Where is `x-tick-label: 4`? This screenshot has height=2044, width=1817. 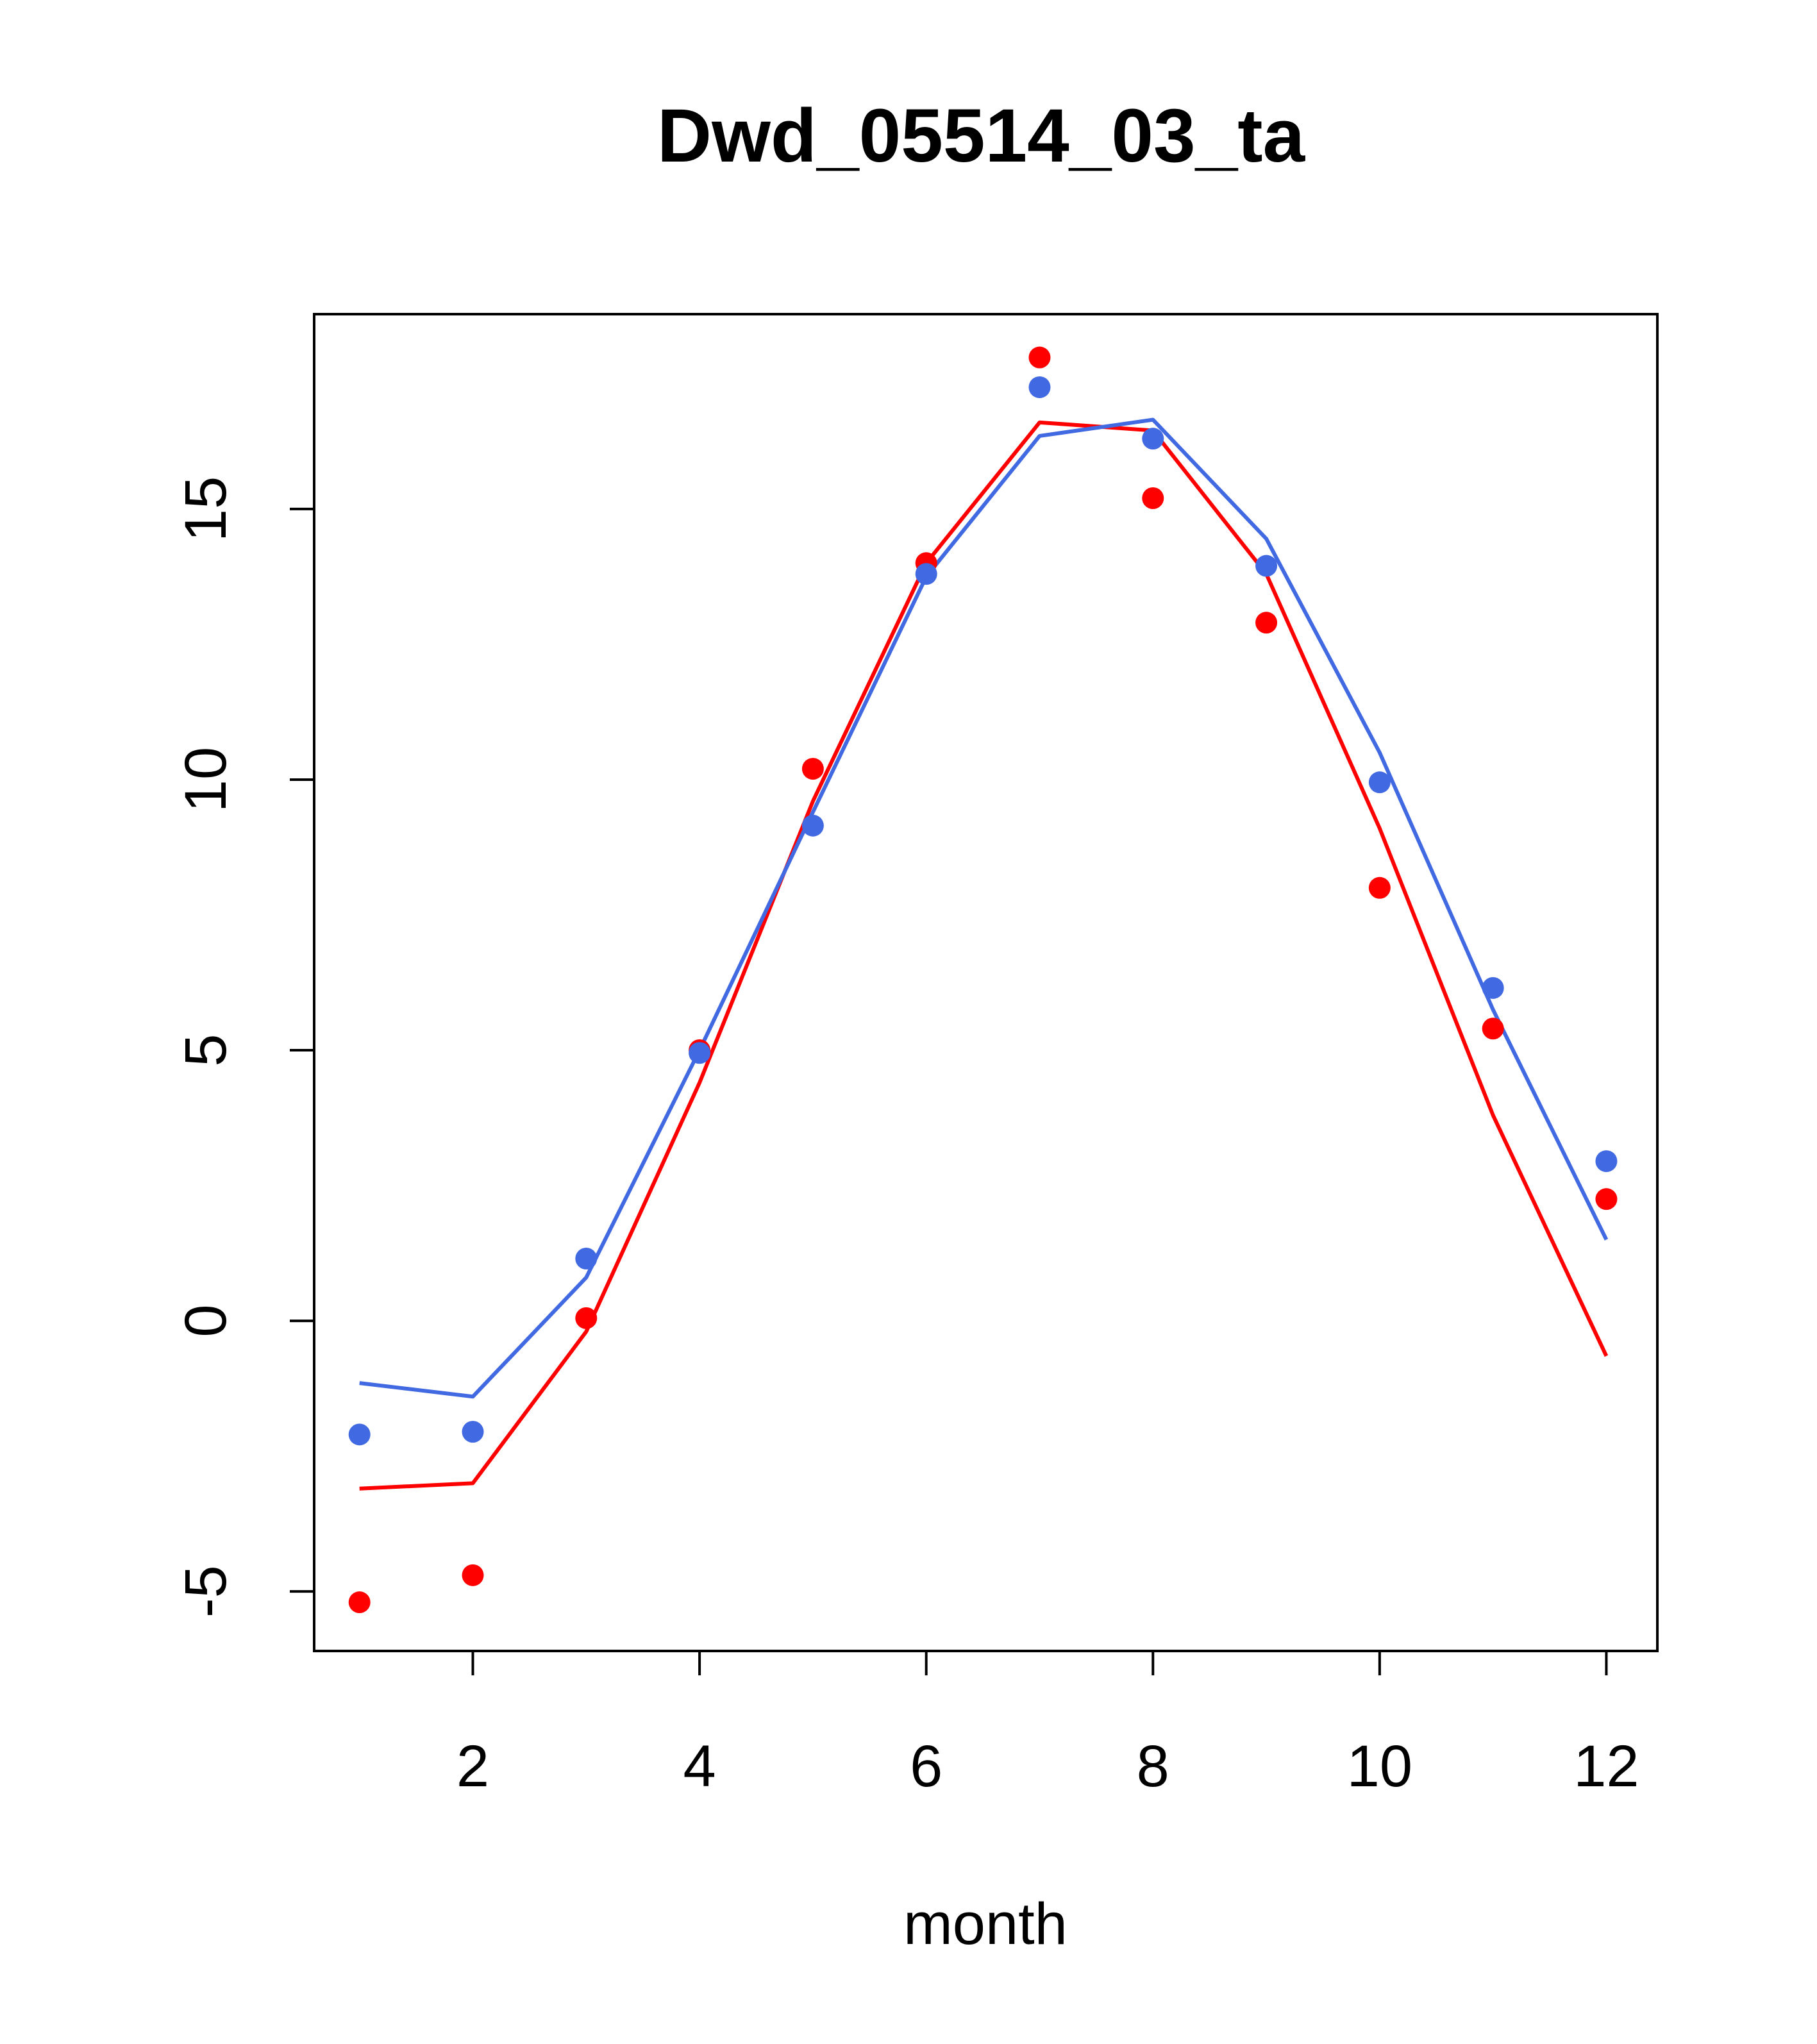
x-tick-label: 4 is located at coordinates (699, 1766).